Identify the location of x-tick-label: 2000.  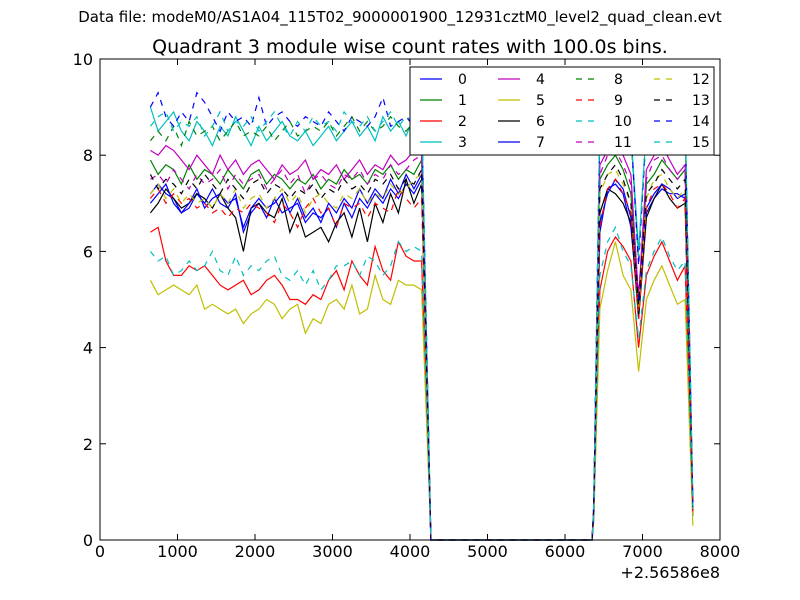
(255, 551).